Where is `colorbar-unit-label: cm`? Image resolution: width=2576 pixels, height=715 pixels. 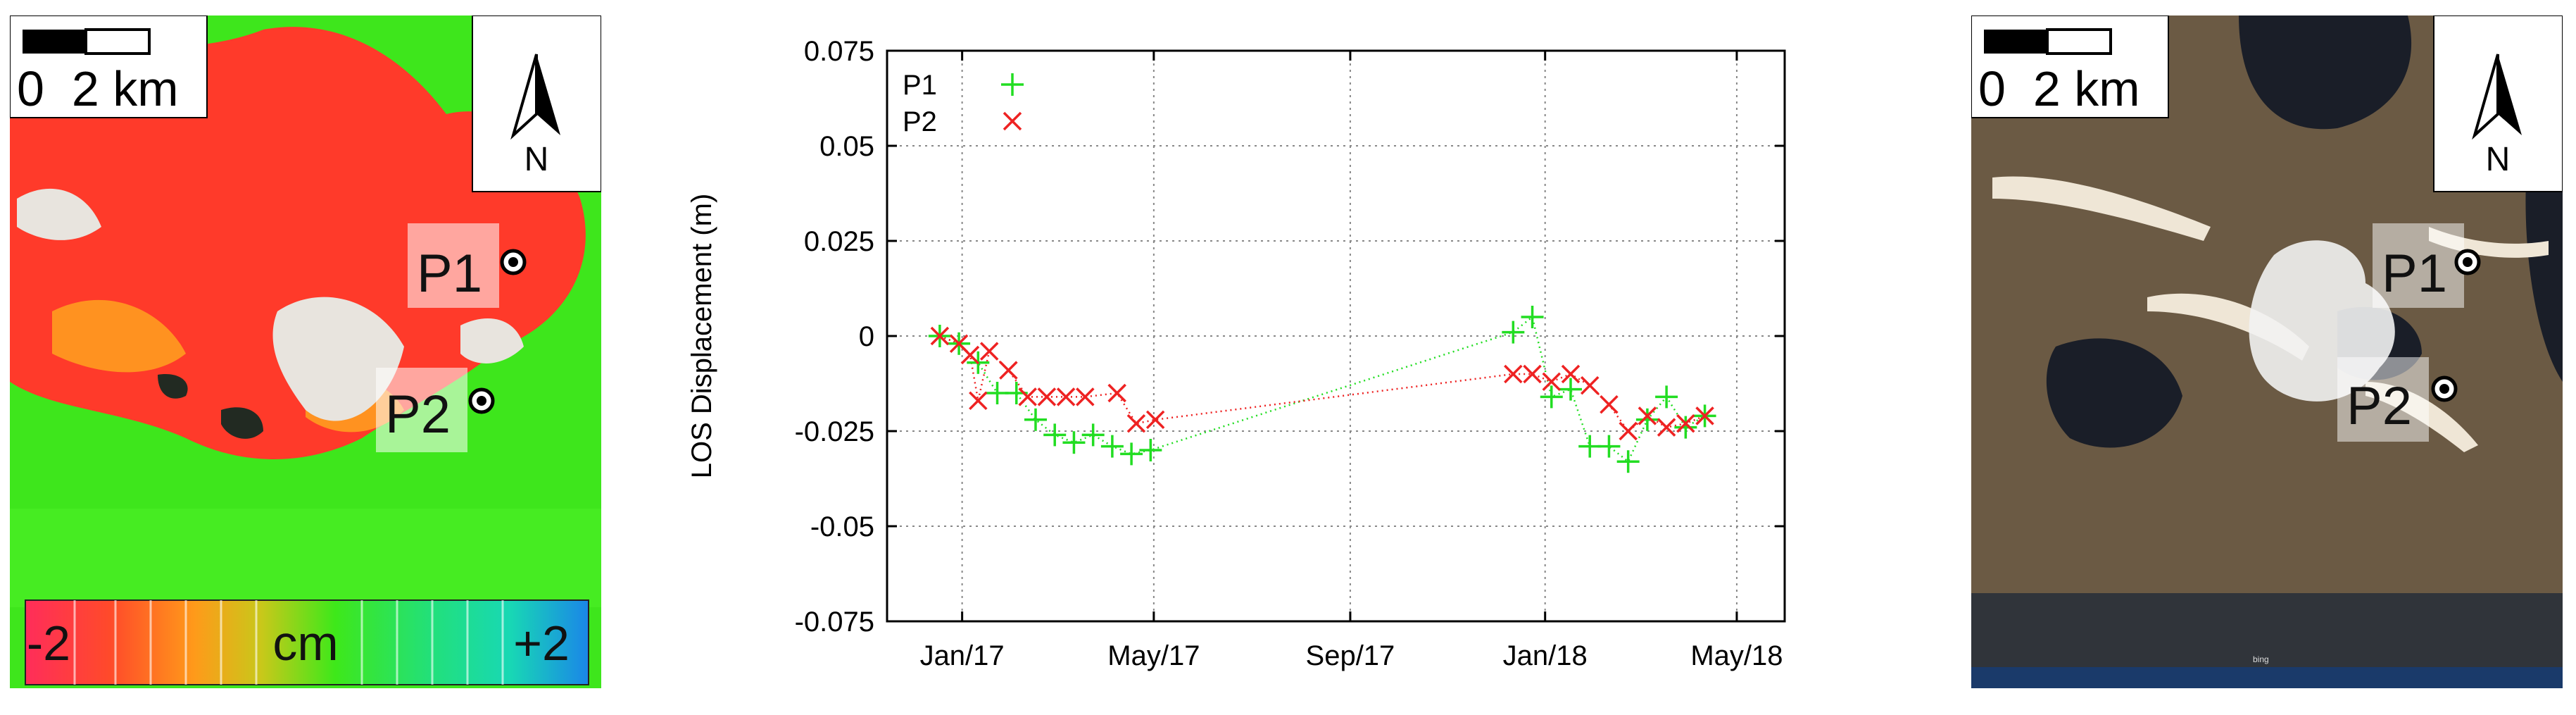
colorbar-unit-label: cm is located at coordinates (305, 643).